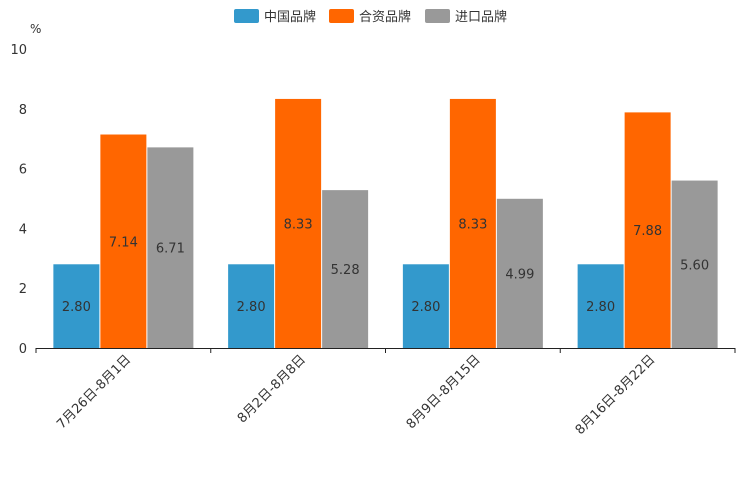 The image size is (744, 496). I want to click on x-category-label: 7月26日-8月1日, so click(94, 392).